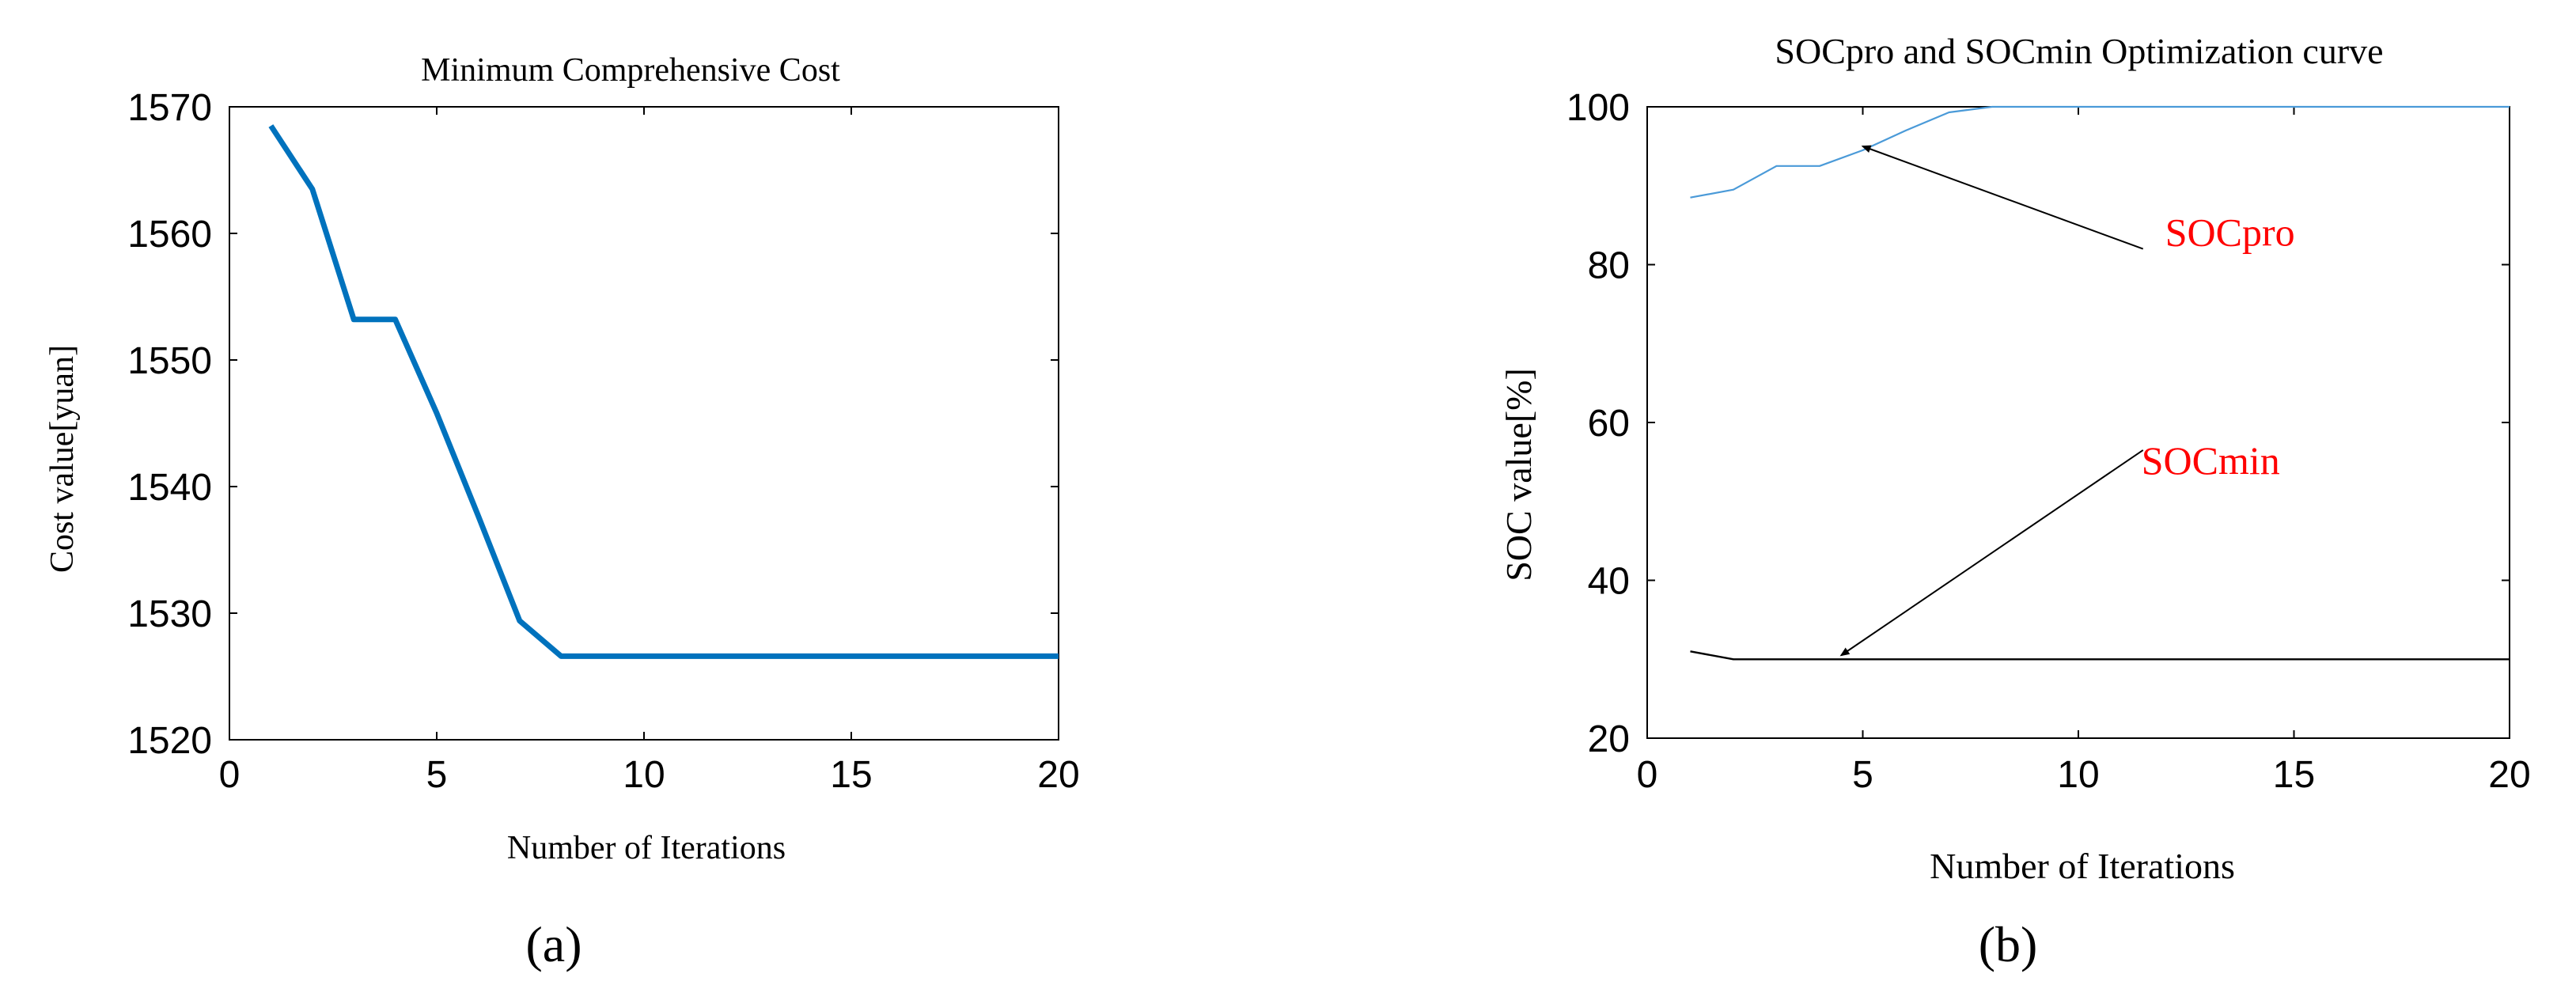  What do you see at coordinates (2078, 775) in the screenshot?
I see `chart-b-xtick-label: 10` at bounding box center [2078, 775].